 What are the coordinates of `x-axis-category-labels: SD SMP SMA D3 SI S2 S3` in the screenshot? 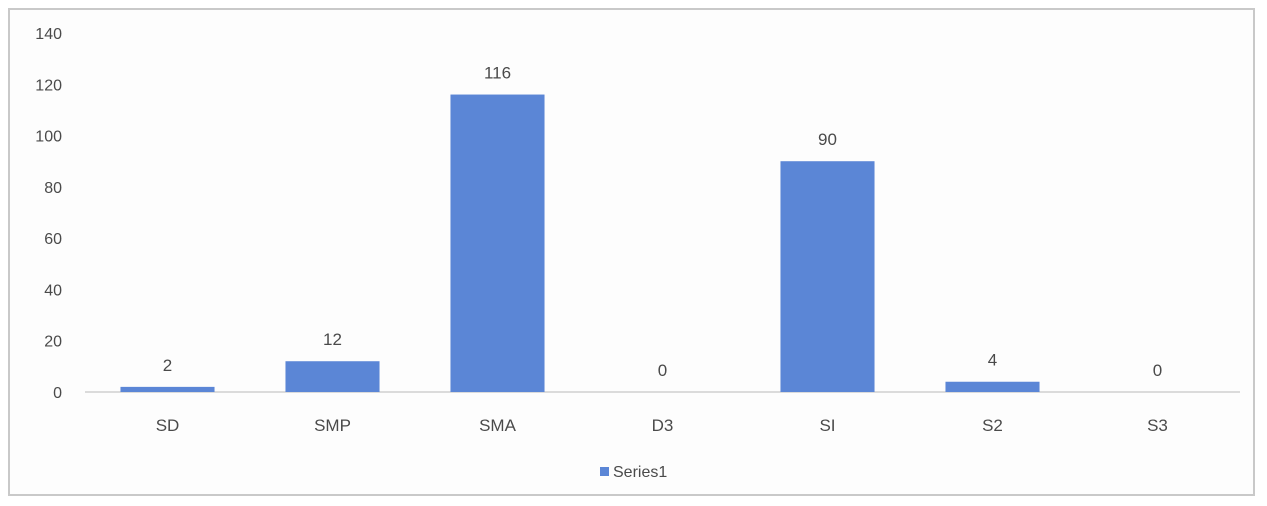 It's located at (662, 425).